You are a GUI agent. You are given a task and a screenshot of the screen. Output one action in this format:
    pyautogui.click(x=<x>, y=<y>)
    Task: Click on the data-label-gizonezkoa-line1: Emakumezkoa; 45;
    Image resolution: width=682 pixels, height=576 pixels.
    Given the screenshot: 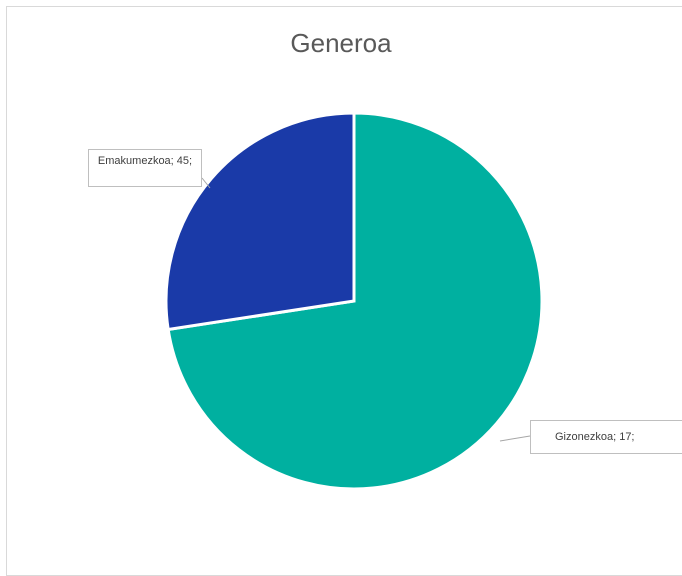 What is the action you would take?
    pyautogui.click(x=145, y=161)
    